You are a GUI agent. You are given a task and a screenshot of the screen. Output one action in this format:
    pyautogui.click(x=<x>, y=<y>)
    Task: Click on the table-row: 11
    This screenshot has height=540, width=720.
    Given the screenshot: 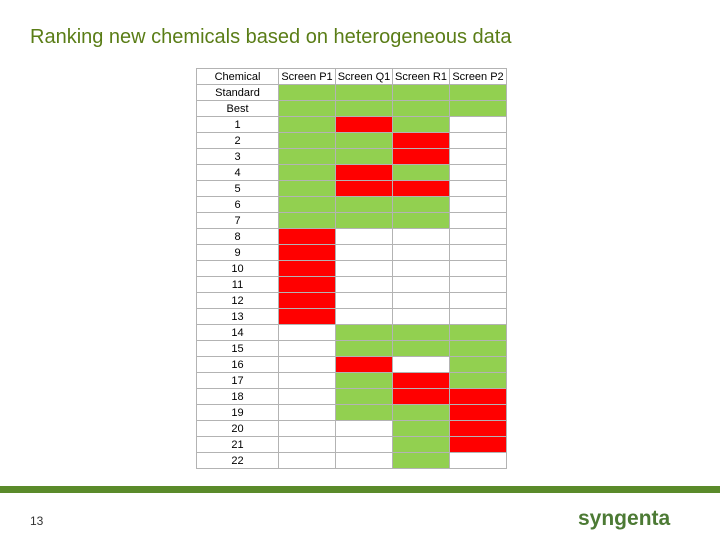 What is the action you would take?
    pyautogui.click(x=351, y=284)
    